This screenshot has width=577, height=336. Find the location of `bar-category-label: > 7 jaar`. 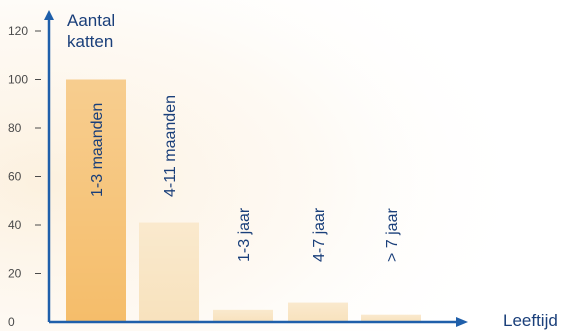

bar-category-label: > 7 jaar is located at coordinates (392, 235).